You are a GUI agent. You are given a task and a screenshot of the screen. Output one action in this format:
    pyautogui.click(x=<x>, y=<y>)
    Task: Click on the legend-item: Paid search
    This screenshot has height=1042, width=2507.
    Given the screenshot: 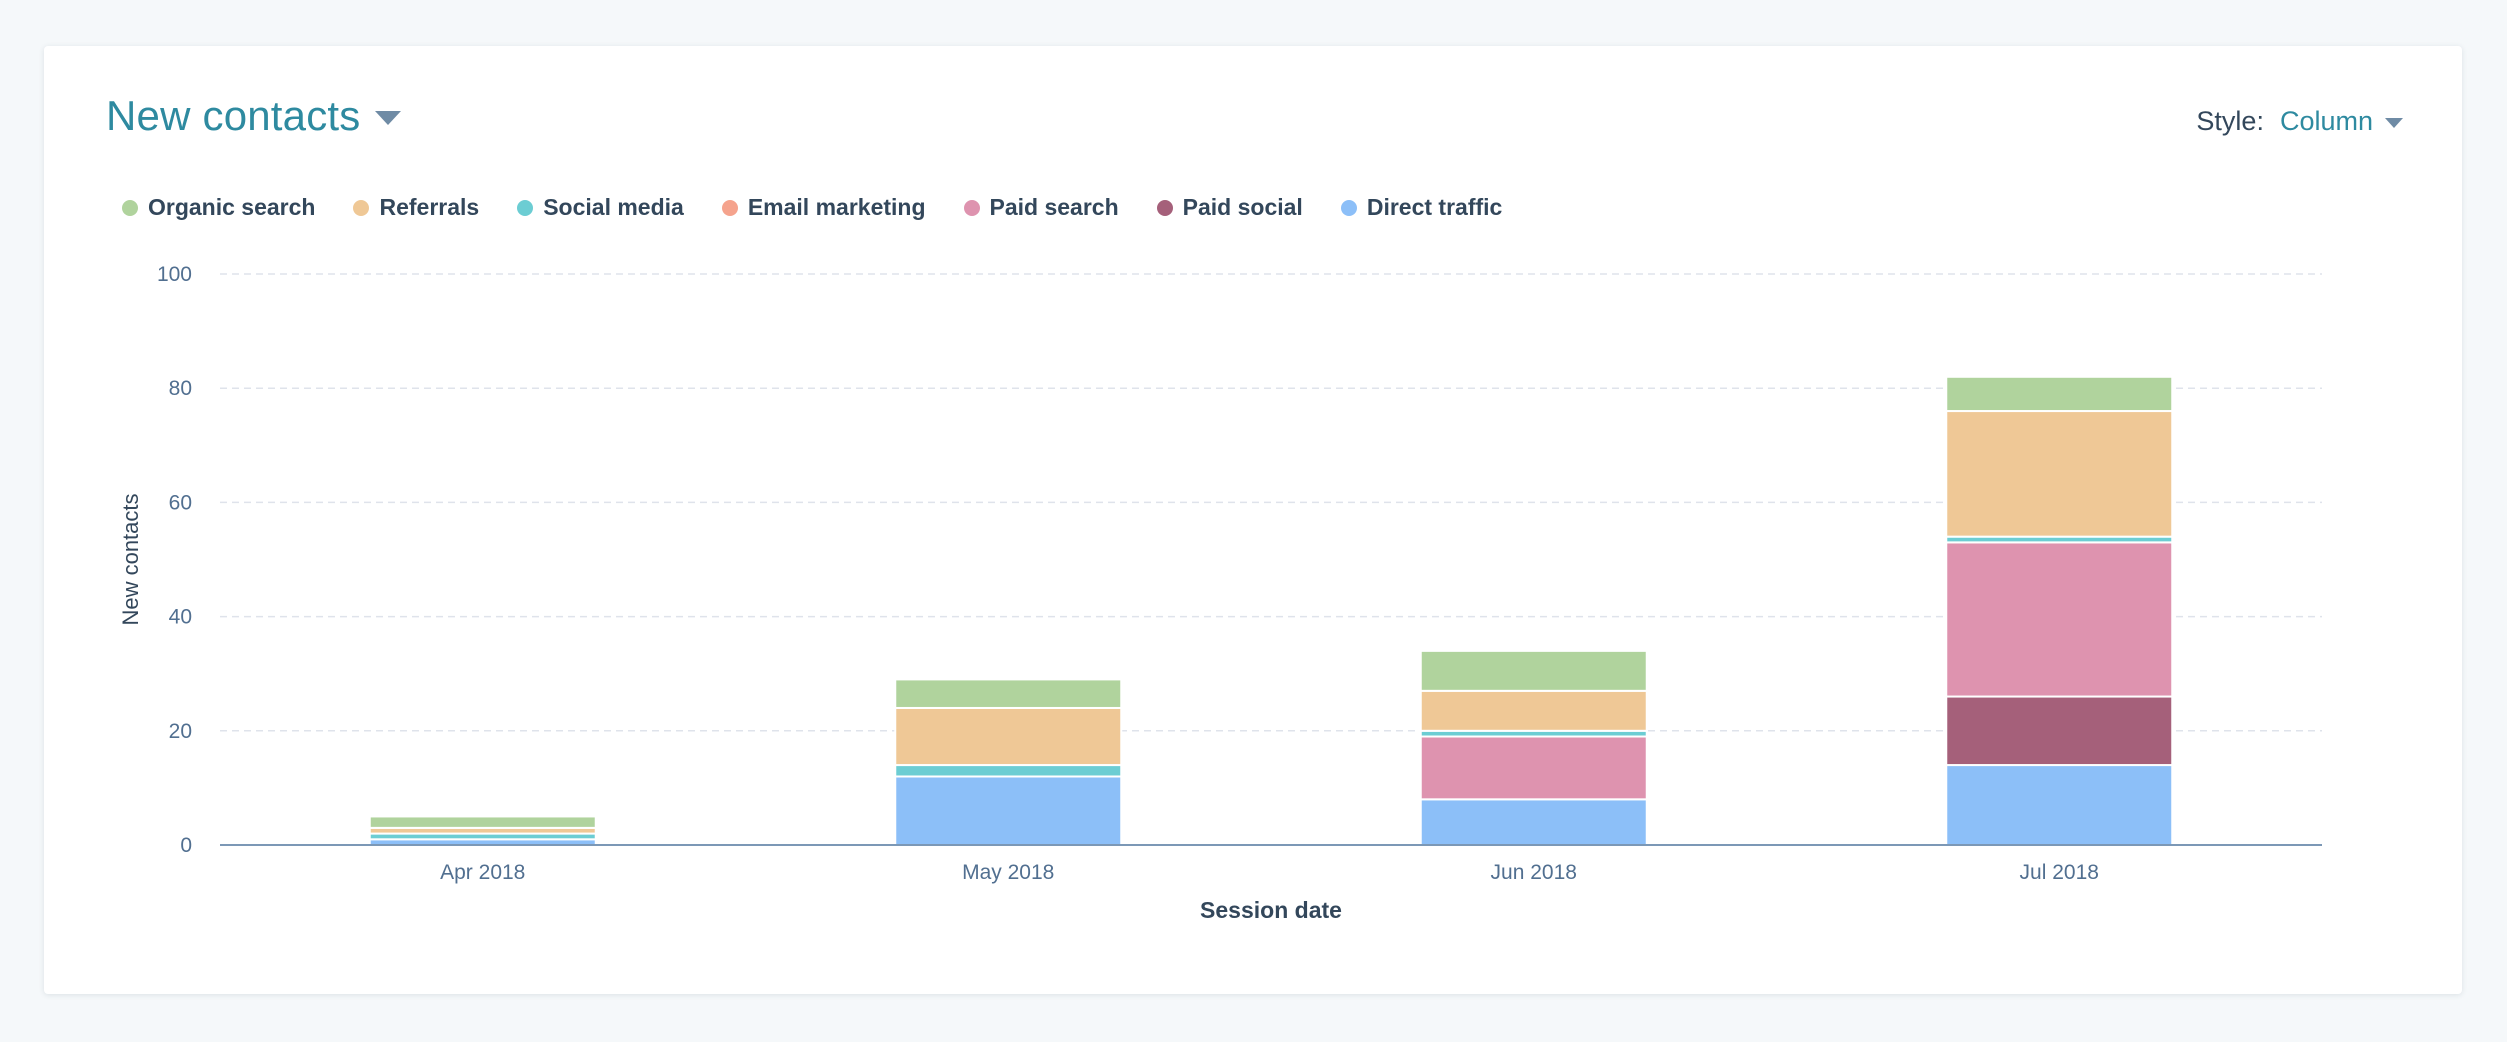 What is the action you would take?
    pyautogui.click(x=1041, y=207)
    